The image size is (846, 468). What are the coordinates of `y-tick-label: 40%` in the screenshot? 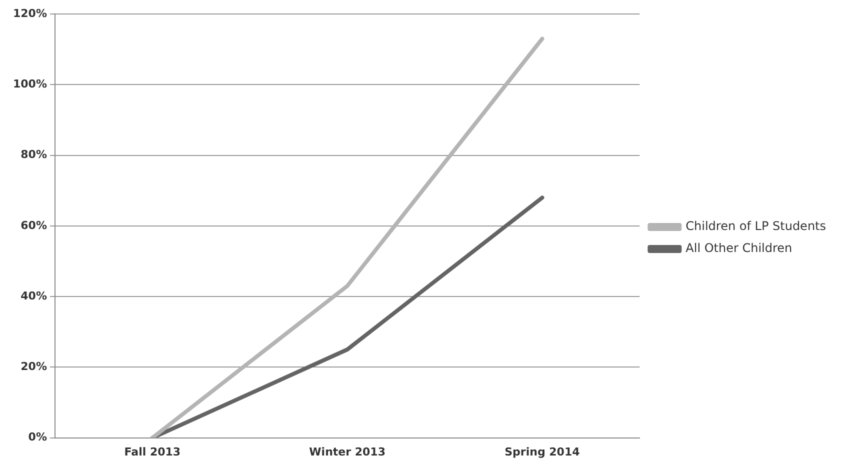 It's located at (33, 295).